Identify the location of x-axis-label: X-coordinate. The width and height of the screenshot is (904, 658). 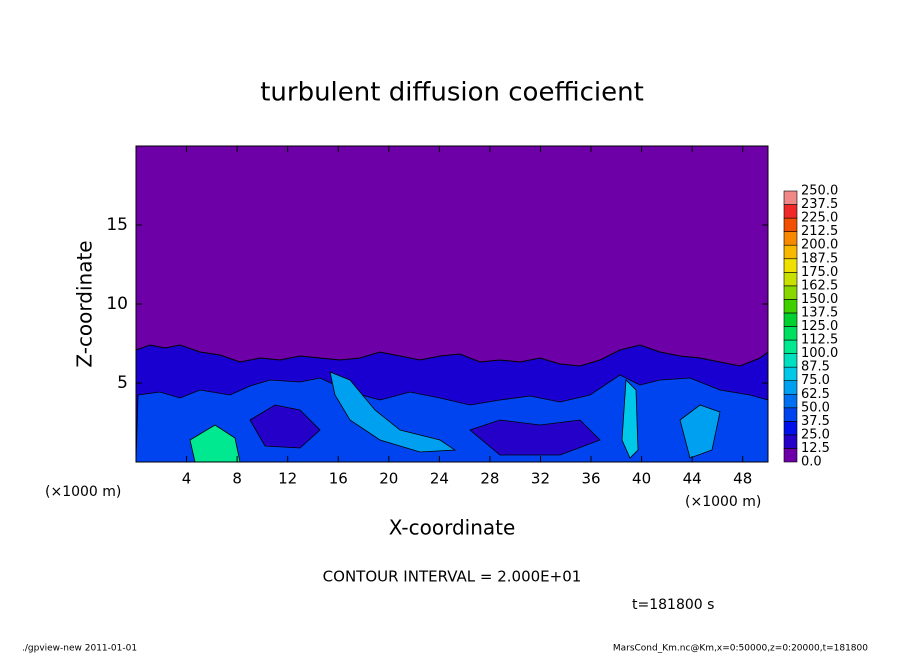
(452, 528).